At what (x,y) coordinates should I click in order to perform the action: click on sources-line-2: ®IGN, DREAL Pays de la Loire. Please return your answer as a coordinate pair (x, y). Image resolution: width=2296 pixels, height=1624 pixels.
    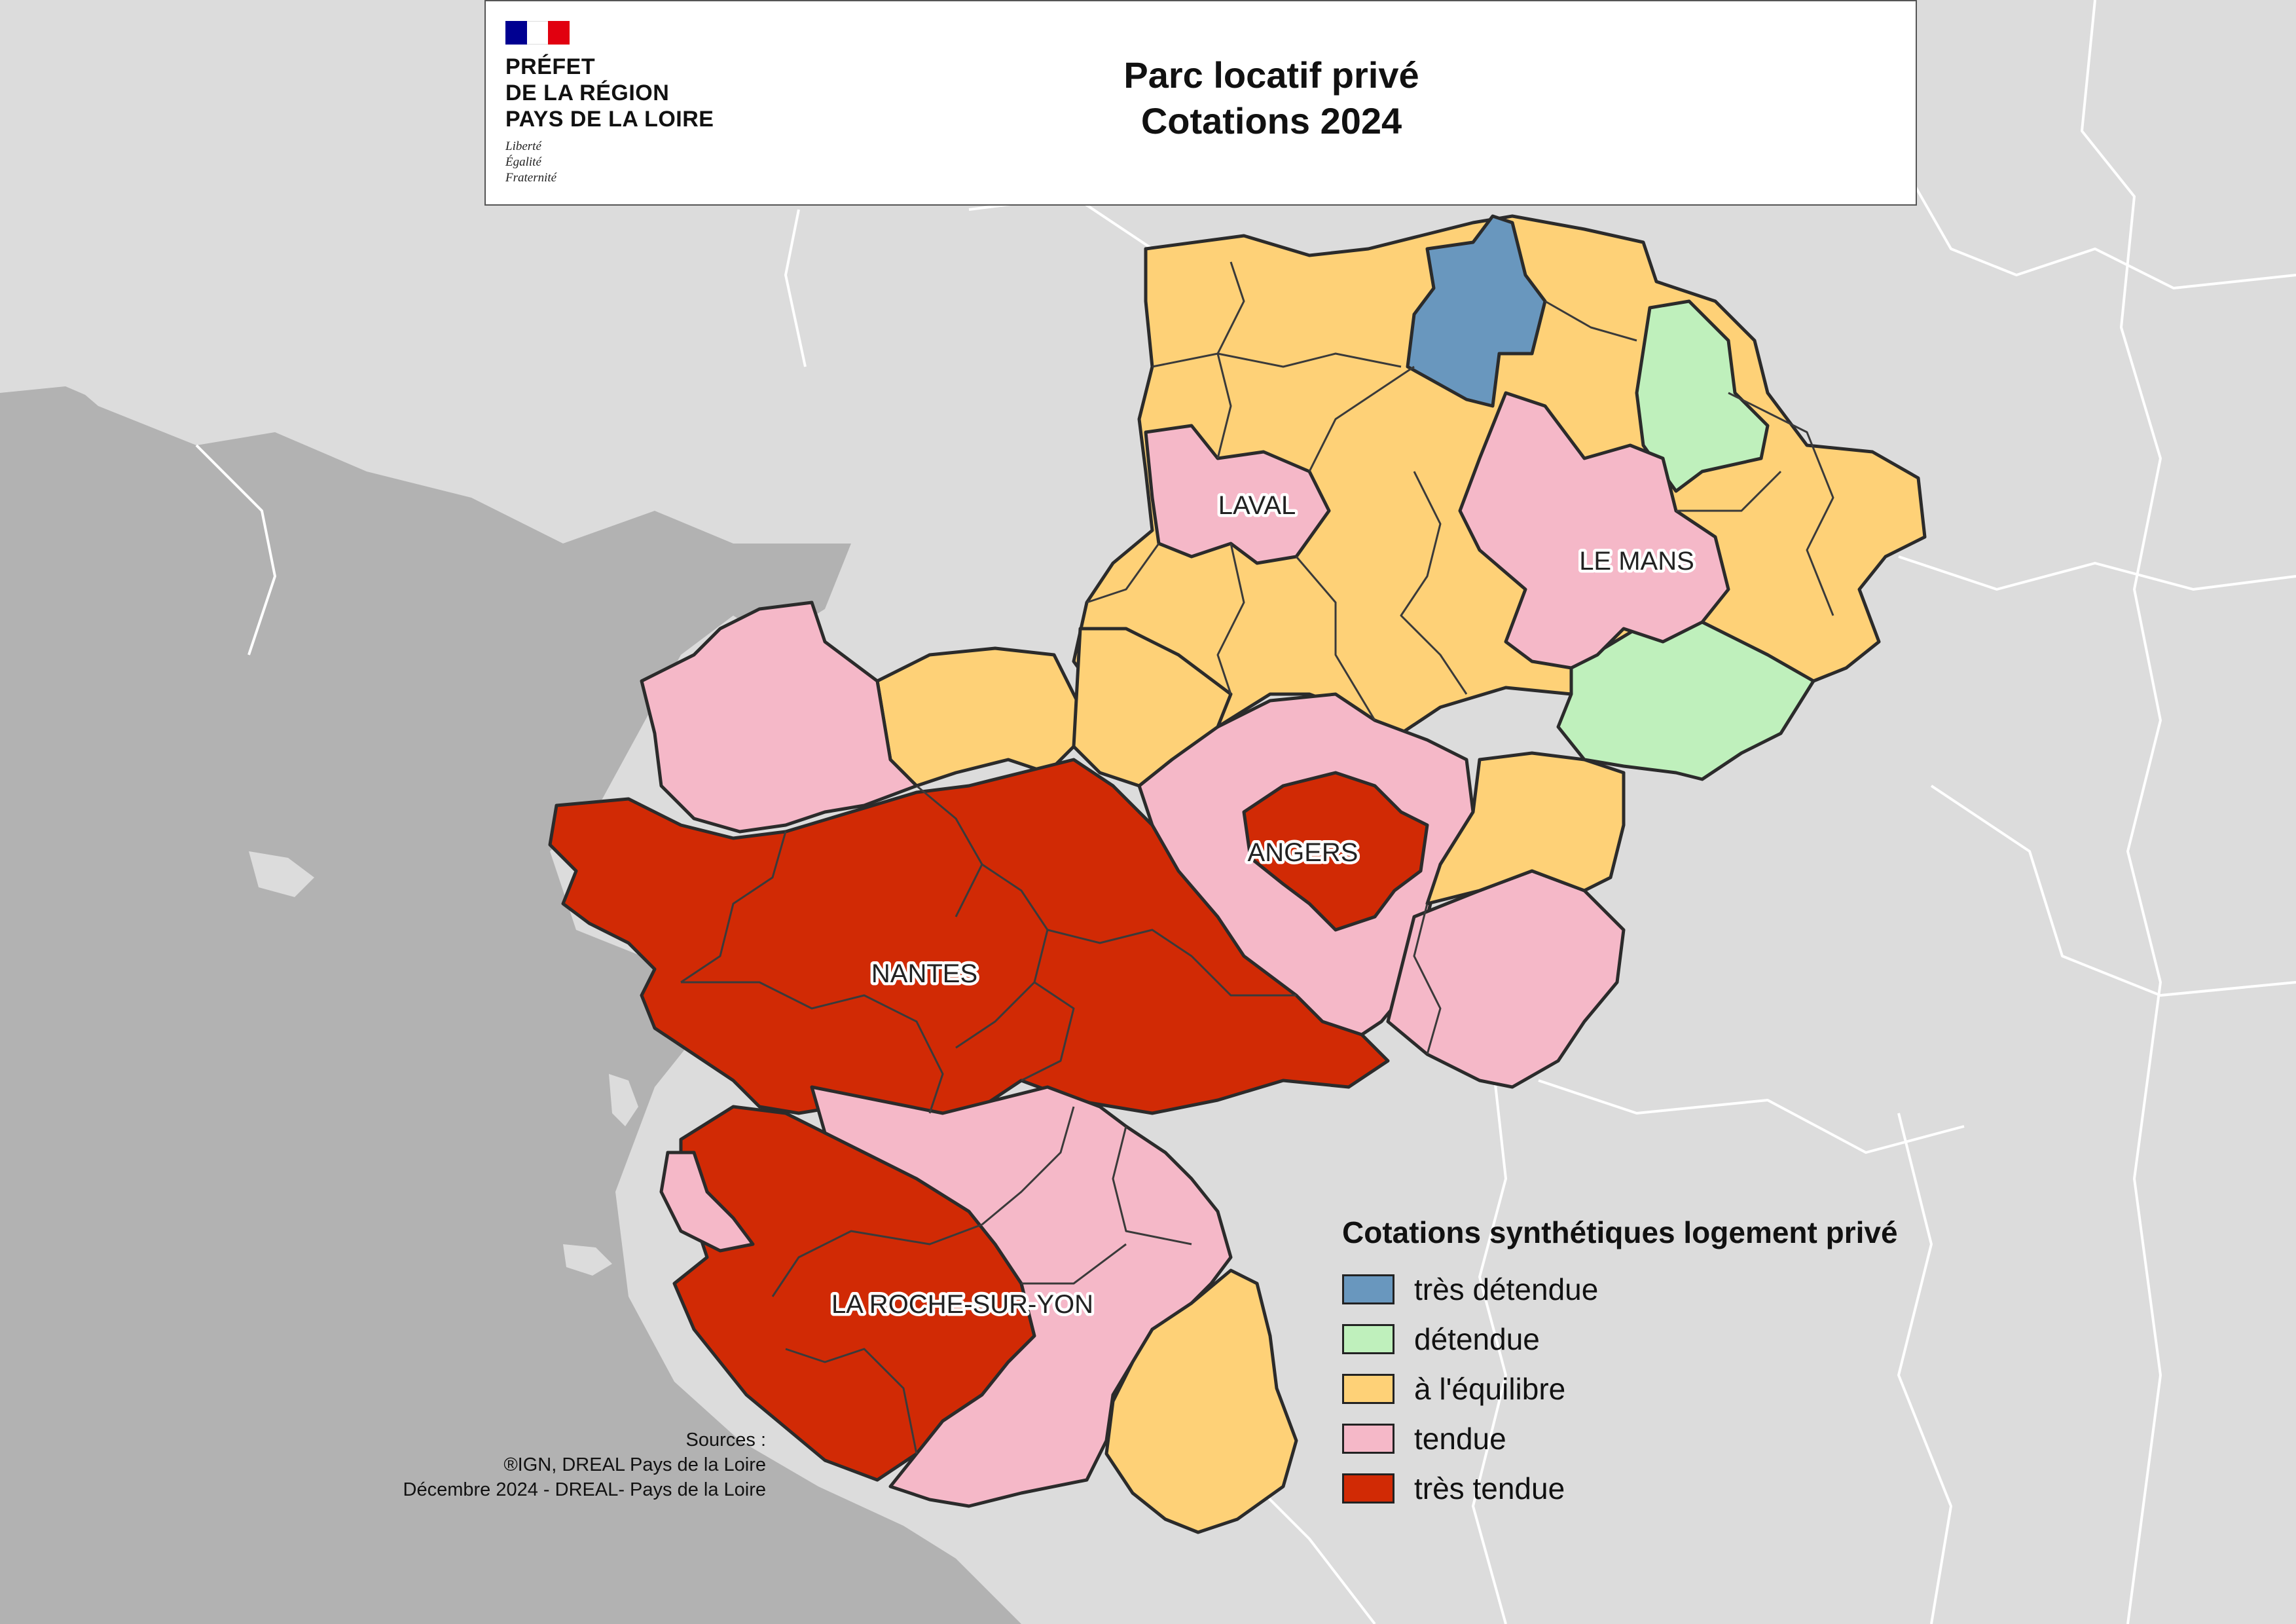
    Looking at the image, I should click on (634, 1464).